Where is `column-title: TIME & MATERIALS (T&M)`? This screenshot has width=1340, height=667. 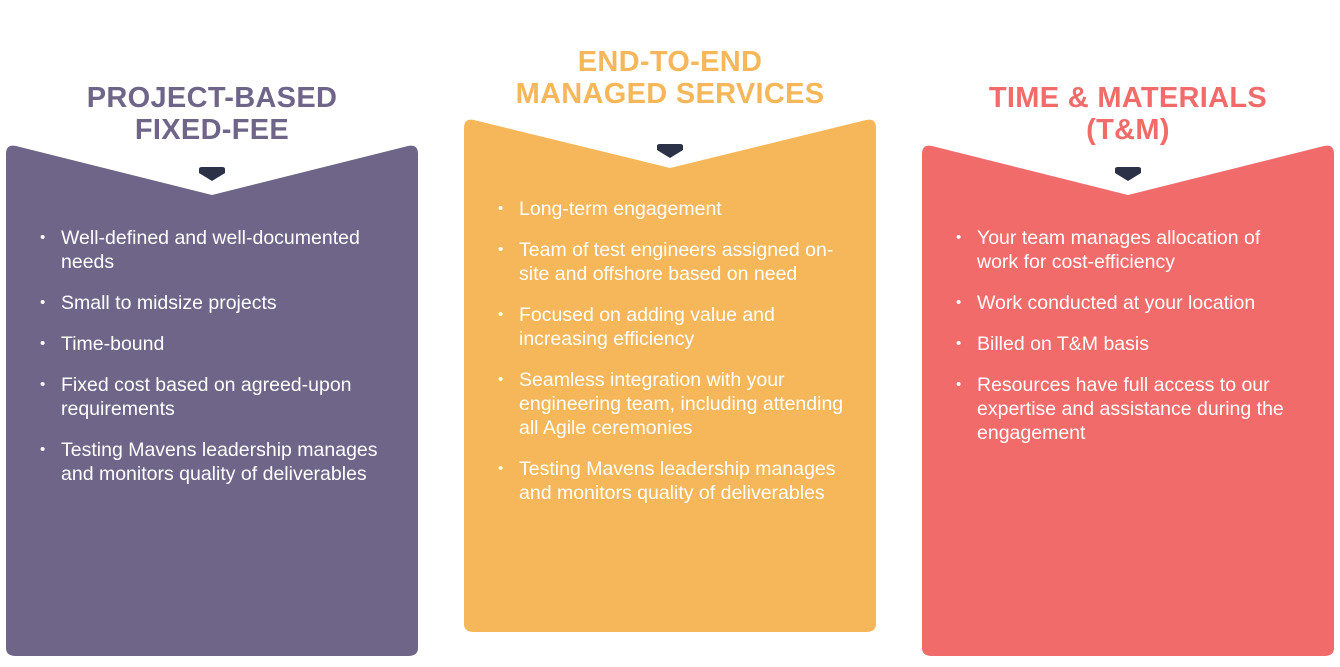
column-title: TIME & MATERIALS (T&M) is located at coordinates (1128, 114).